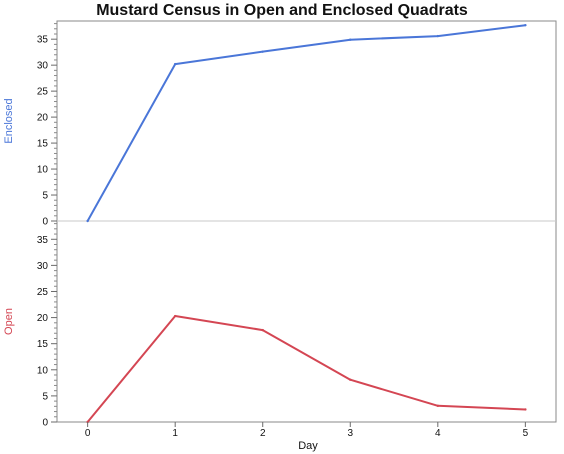 The image size is (564, 454). Describe the element at coordinates (9, 321) in the screenshot. I see `y-axis-title-open: Open` at that location.